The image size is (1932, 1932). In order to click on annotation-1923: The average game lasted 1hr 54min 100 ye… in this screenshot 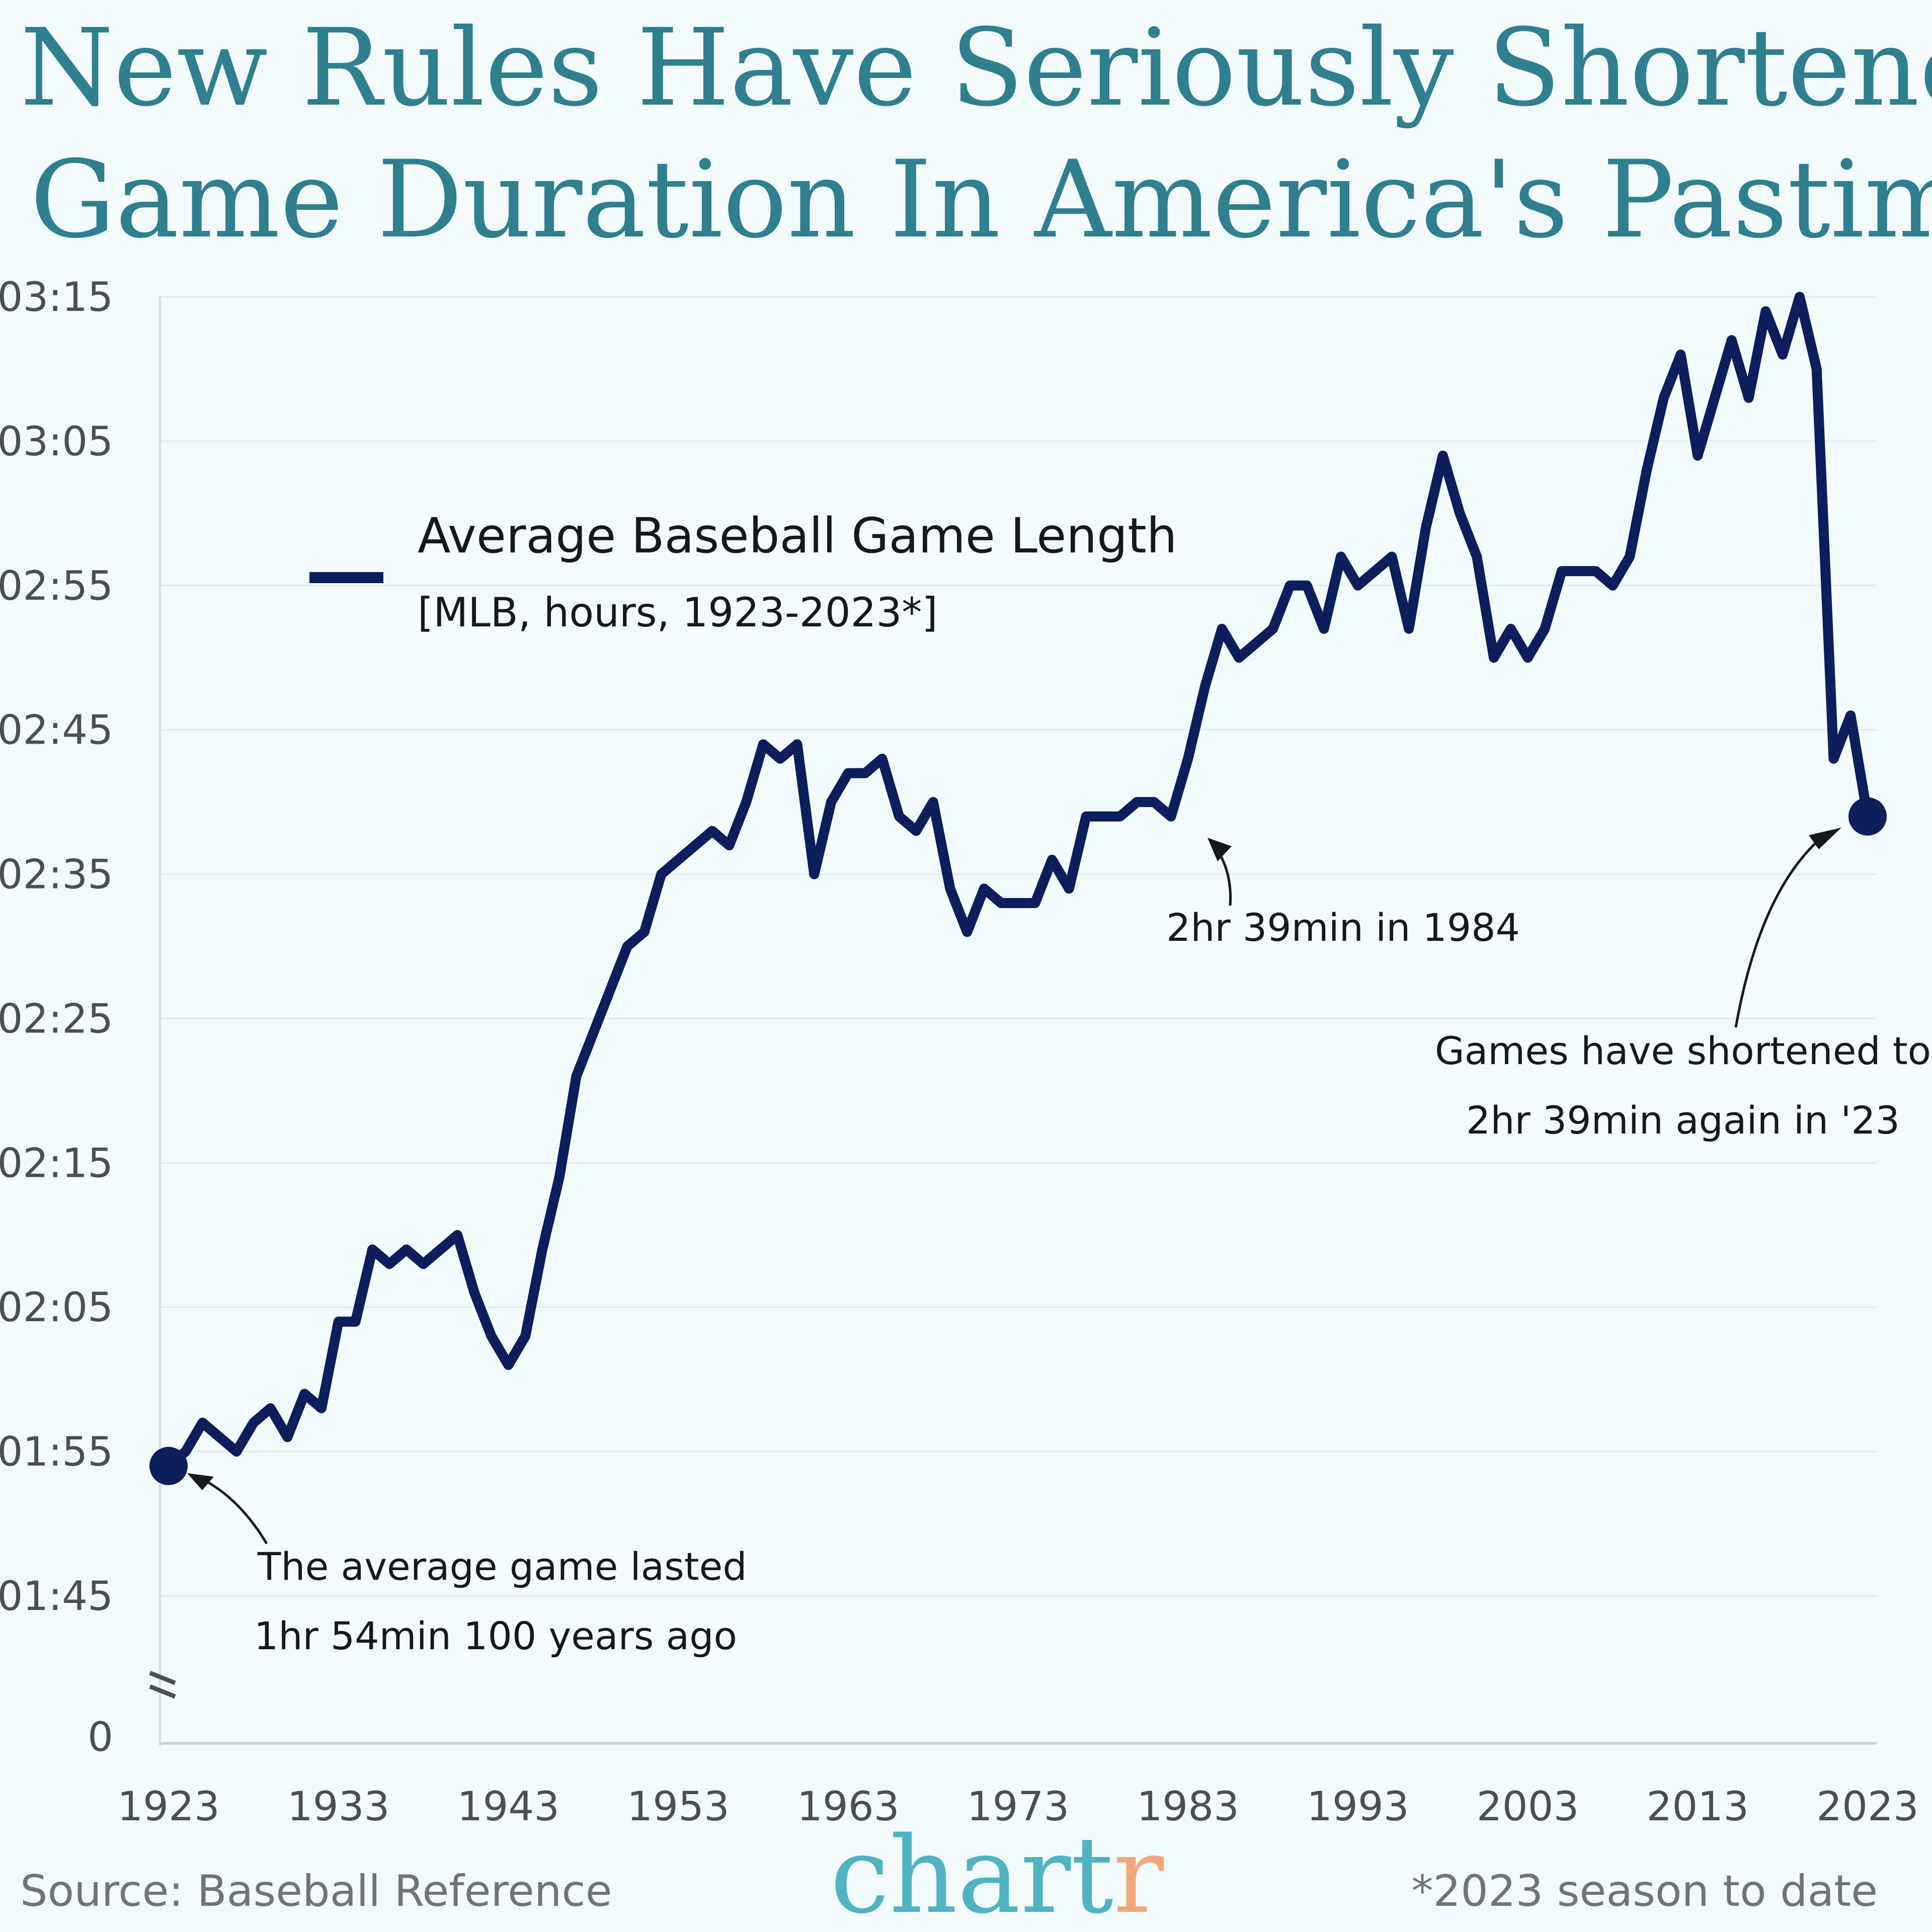, I will do `click(500, 1601)`.